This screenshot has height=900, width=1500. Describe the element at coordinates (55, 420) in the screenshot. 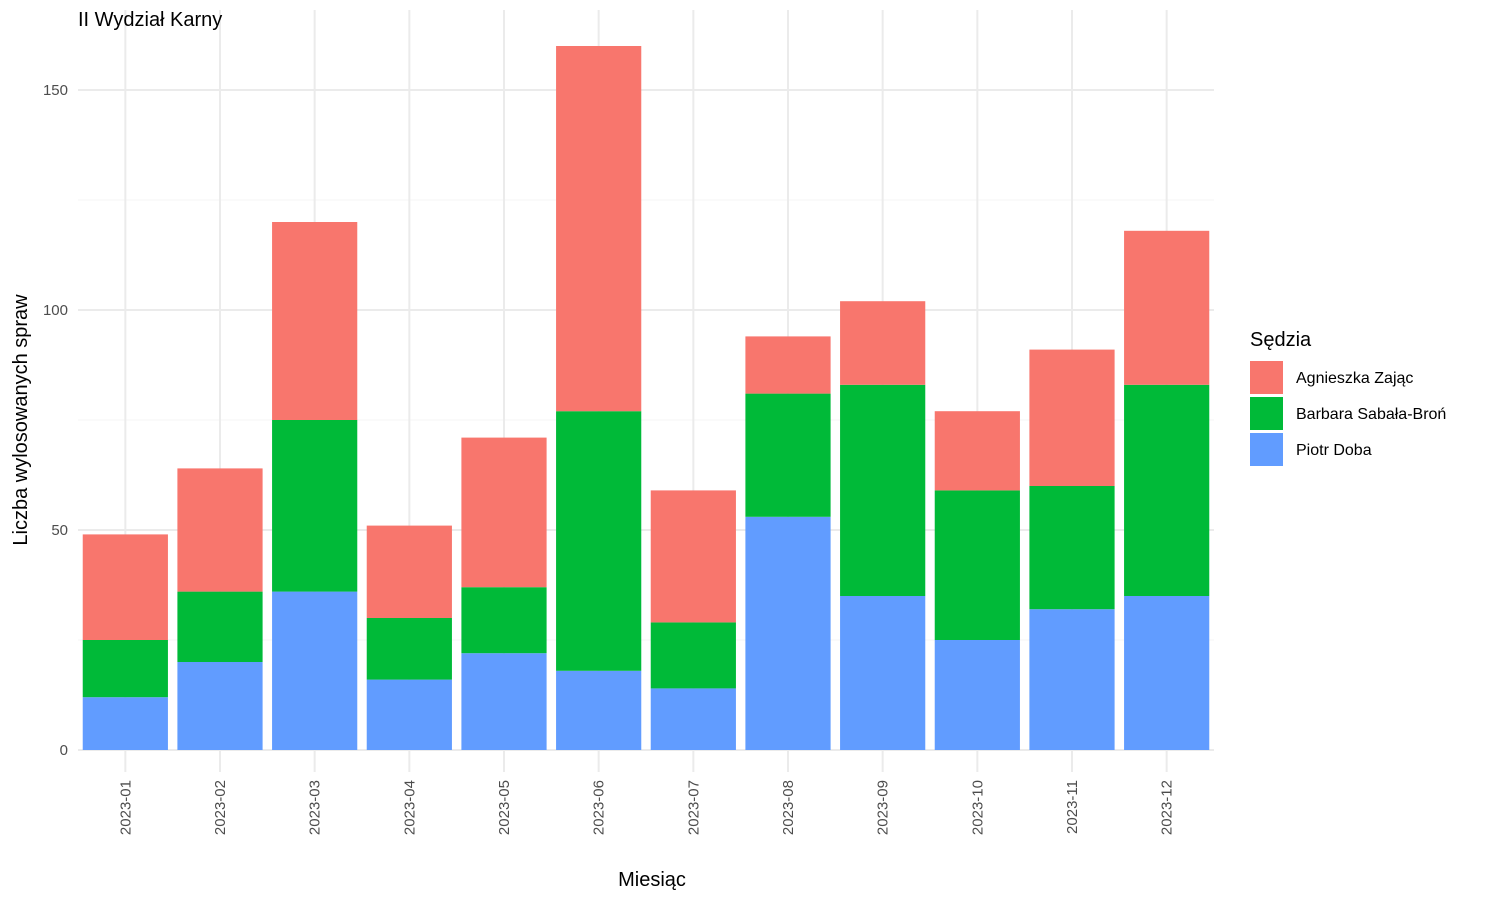

I see `y-axis-ticks: 0 50 100 150` at that location.